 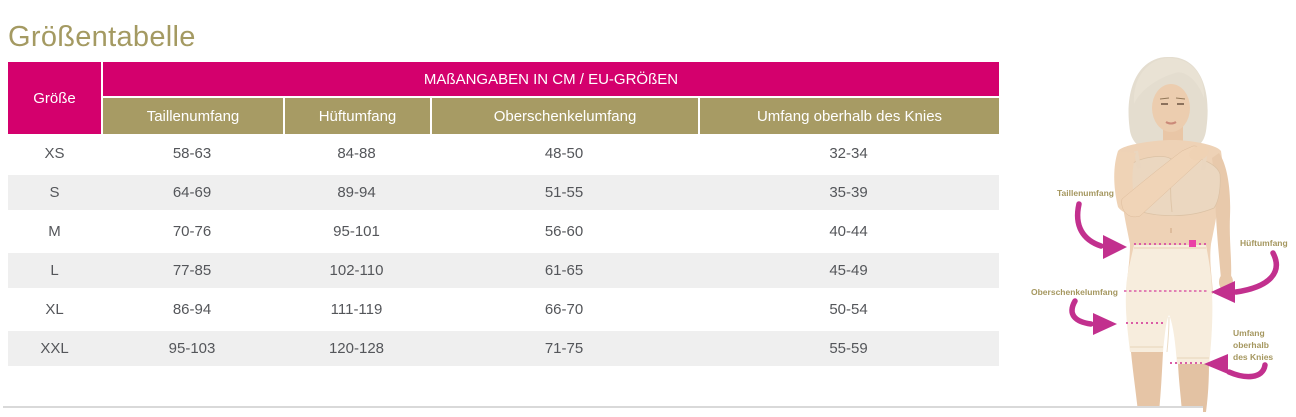 What do you see at coordinates (192, 309) in the screenshot?
I see `table-cell: 86-94` at bounding box center [192, 309].